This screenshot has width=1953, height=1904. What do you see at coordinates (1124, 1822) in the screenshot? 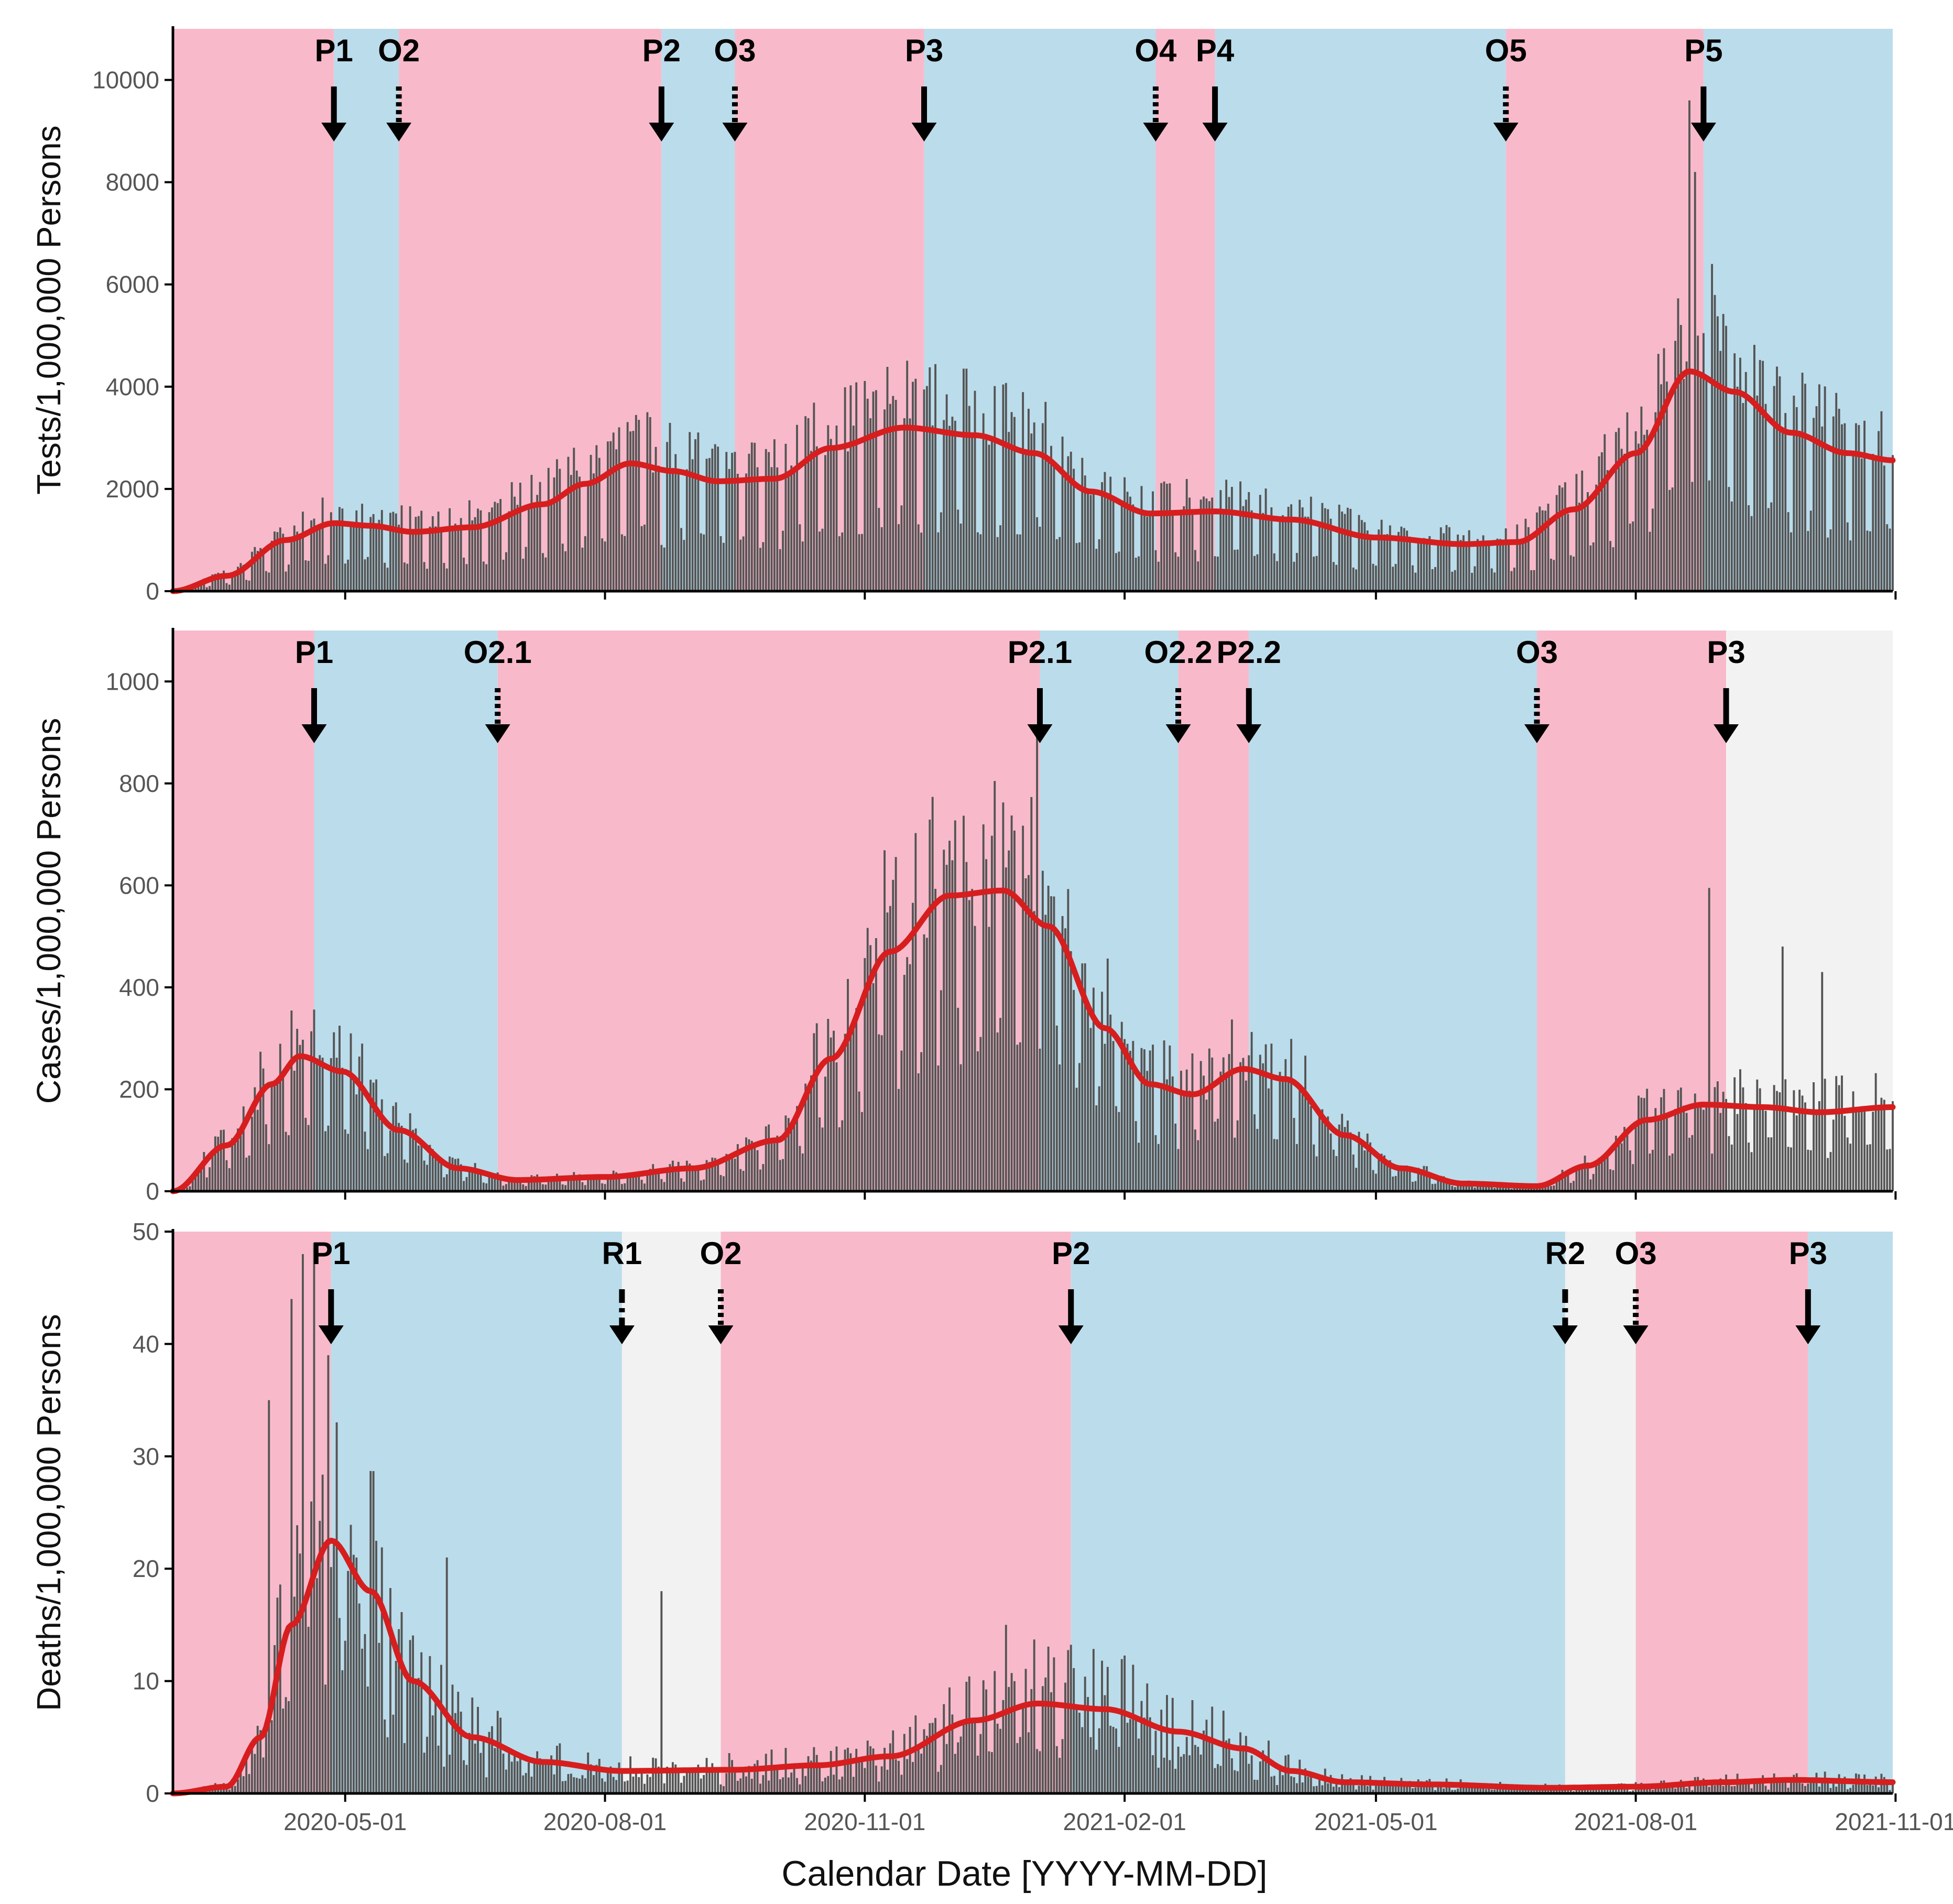
I see `x-tick-label: 2021-02-01` at bounding box center [1124, 1822].